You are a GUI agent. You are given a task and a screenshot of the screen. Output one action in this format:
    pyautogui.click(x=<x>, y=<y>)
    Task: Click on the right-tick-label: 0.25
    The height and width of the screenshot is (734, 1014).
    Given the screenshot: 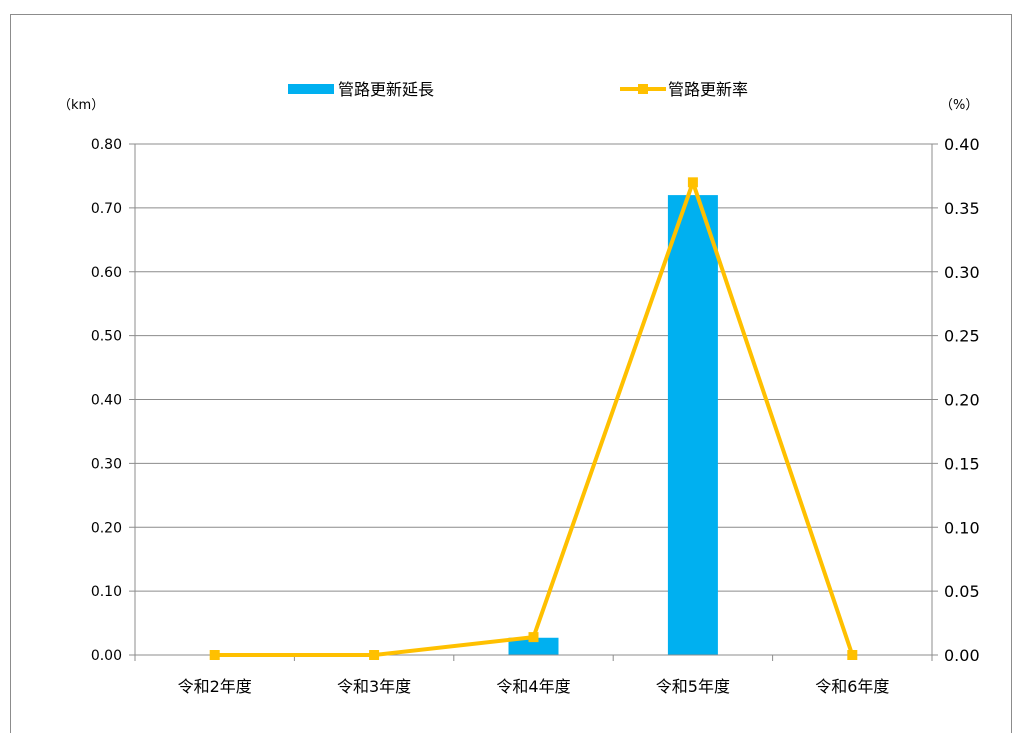 What is the action you would take?
    pyautogui.click(x=962, y=336)
    